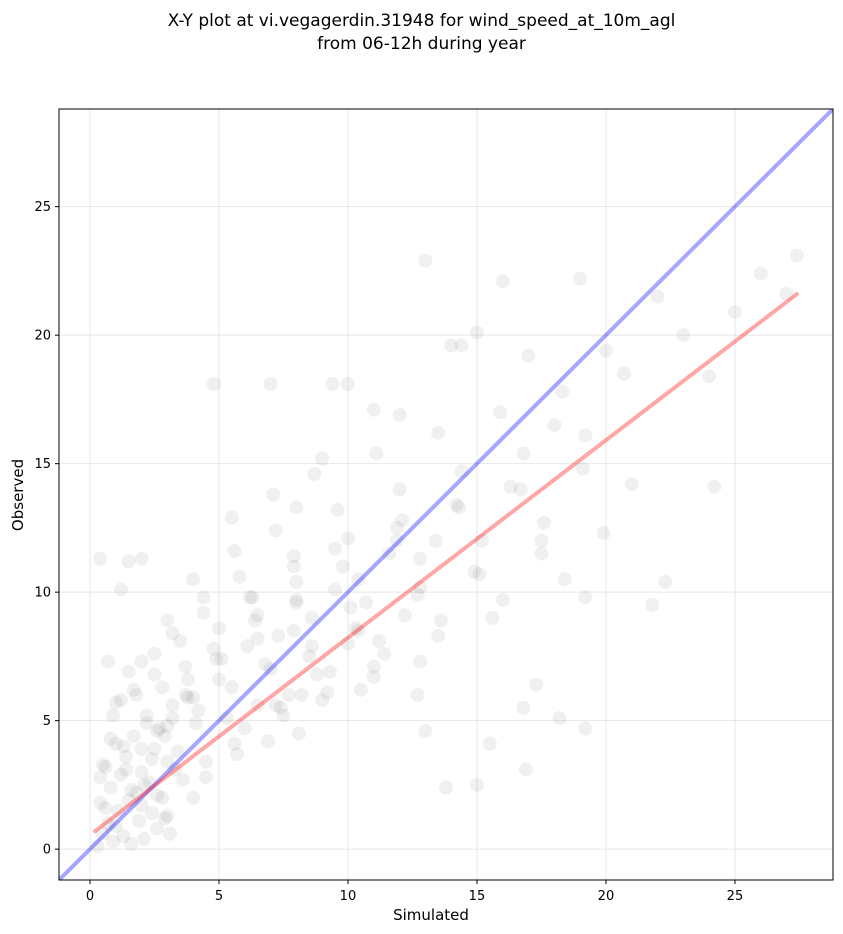  I want to click on y-tick-label-1: 5, so click(47, 721).